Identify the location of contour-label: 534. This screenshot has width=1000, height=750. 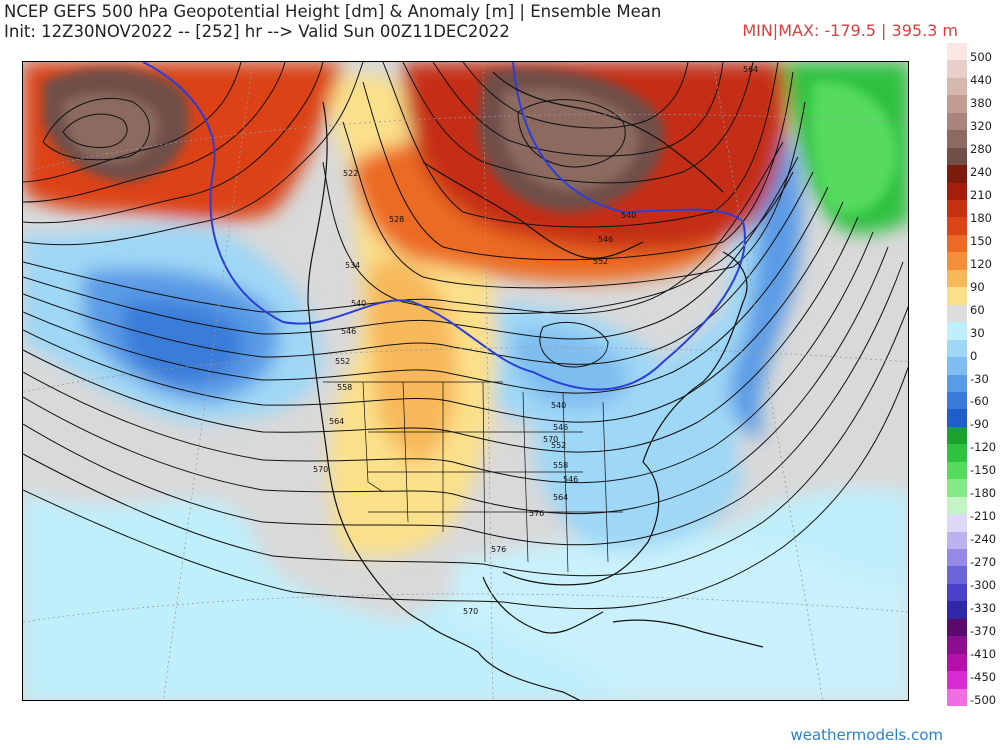
(352, 265).